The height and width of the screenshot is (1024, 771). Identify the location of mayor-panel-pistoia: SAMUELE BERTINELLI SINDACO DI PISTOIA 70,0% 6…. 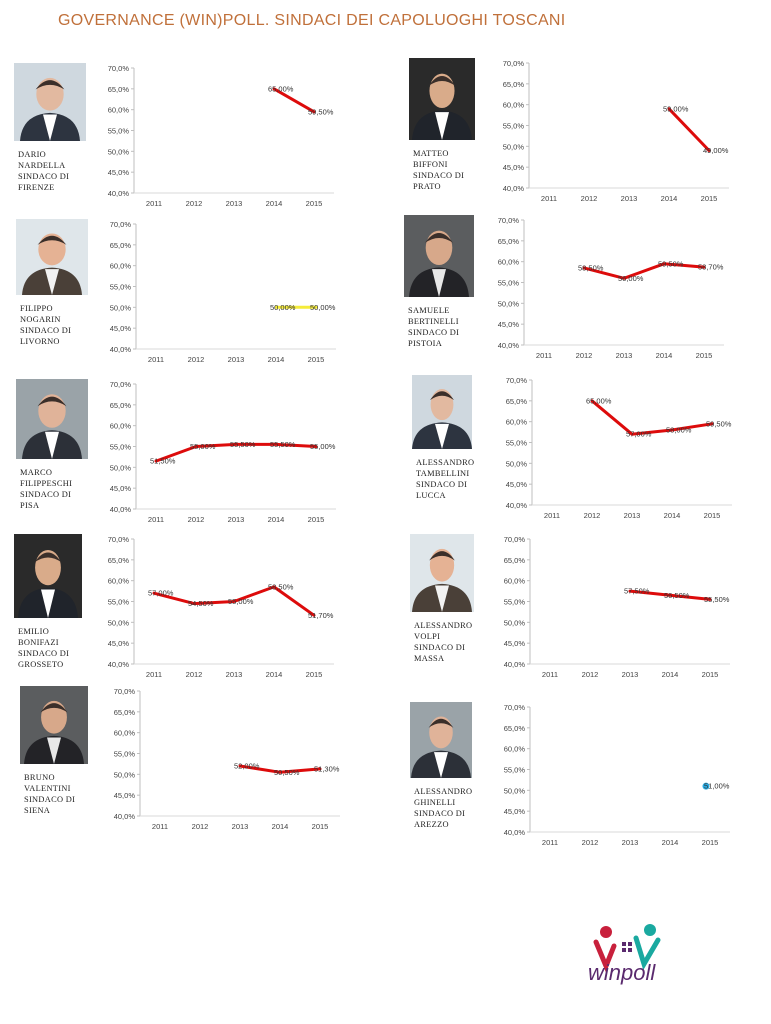
(587, 290).